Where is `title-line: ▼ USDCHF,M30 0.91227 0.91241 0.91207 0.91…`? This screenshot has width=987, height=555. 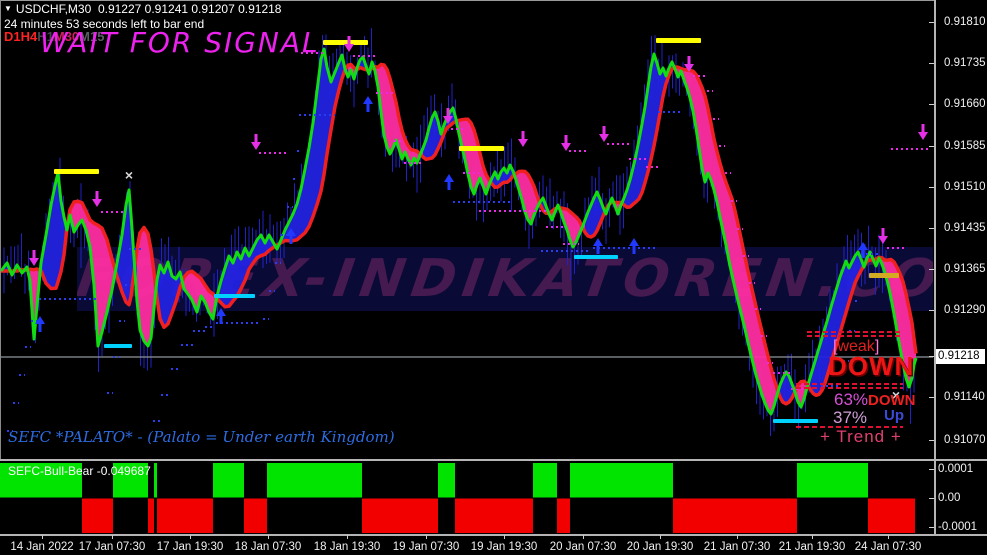 title-line: ▼ USDCHF,M30 0.91227 0.91241 0.91207 0.91… is located at coordinates (142, 9).